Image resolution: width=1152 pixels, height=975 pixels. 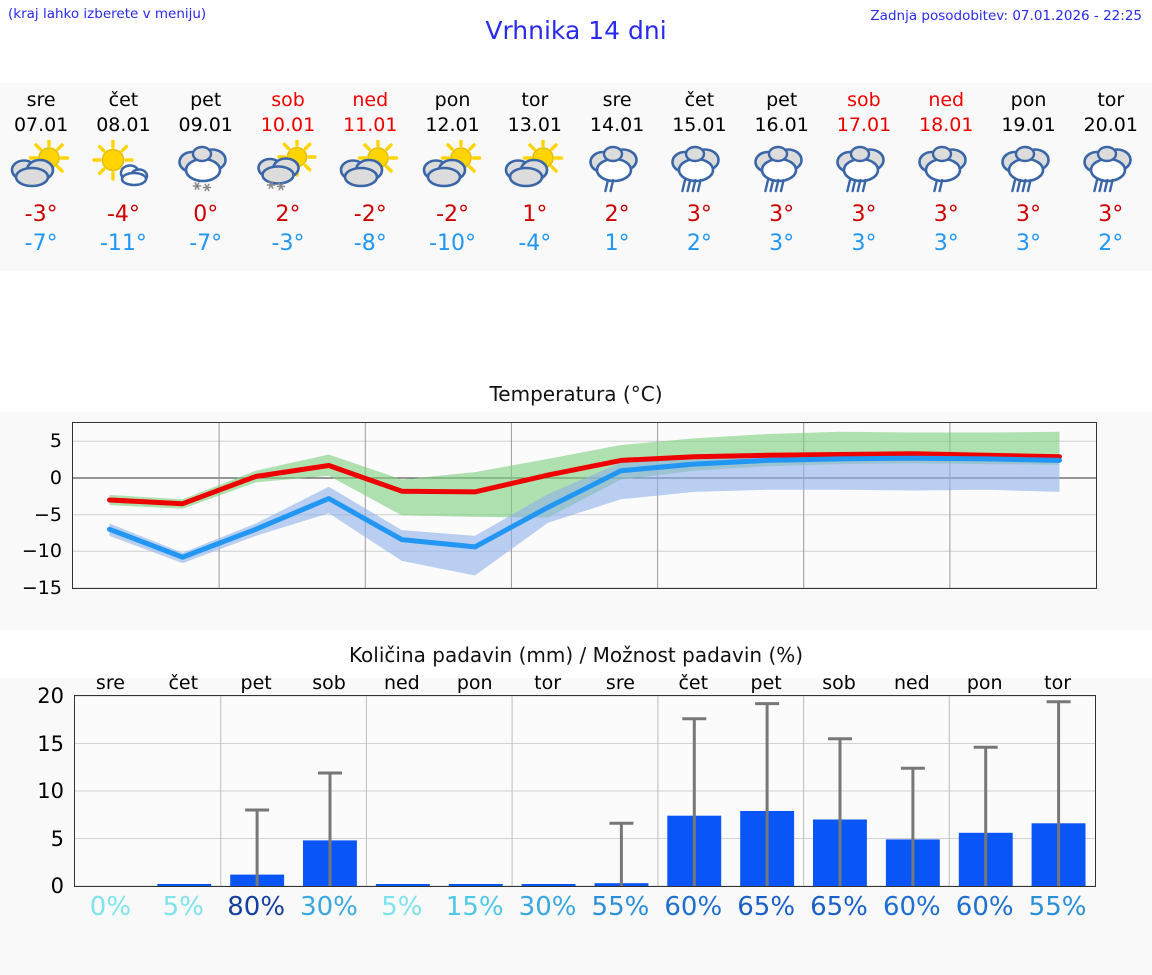 What do you see at coordinates (617, 100) in the screenshot?
I see `day-of-week-label: sre` at bounding box center [617, 100].